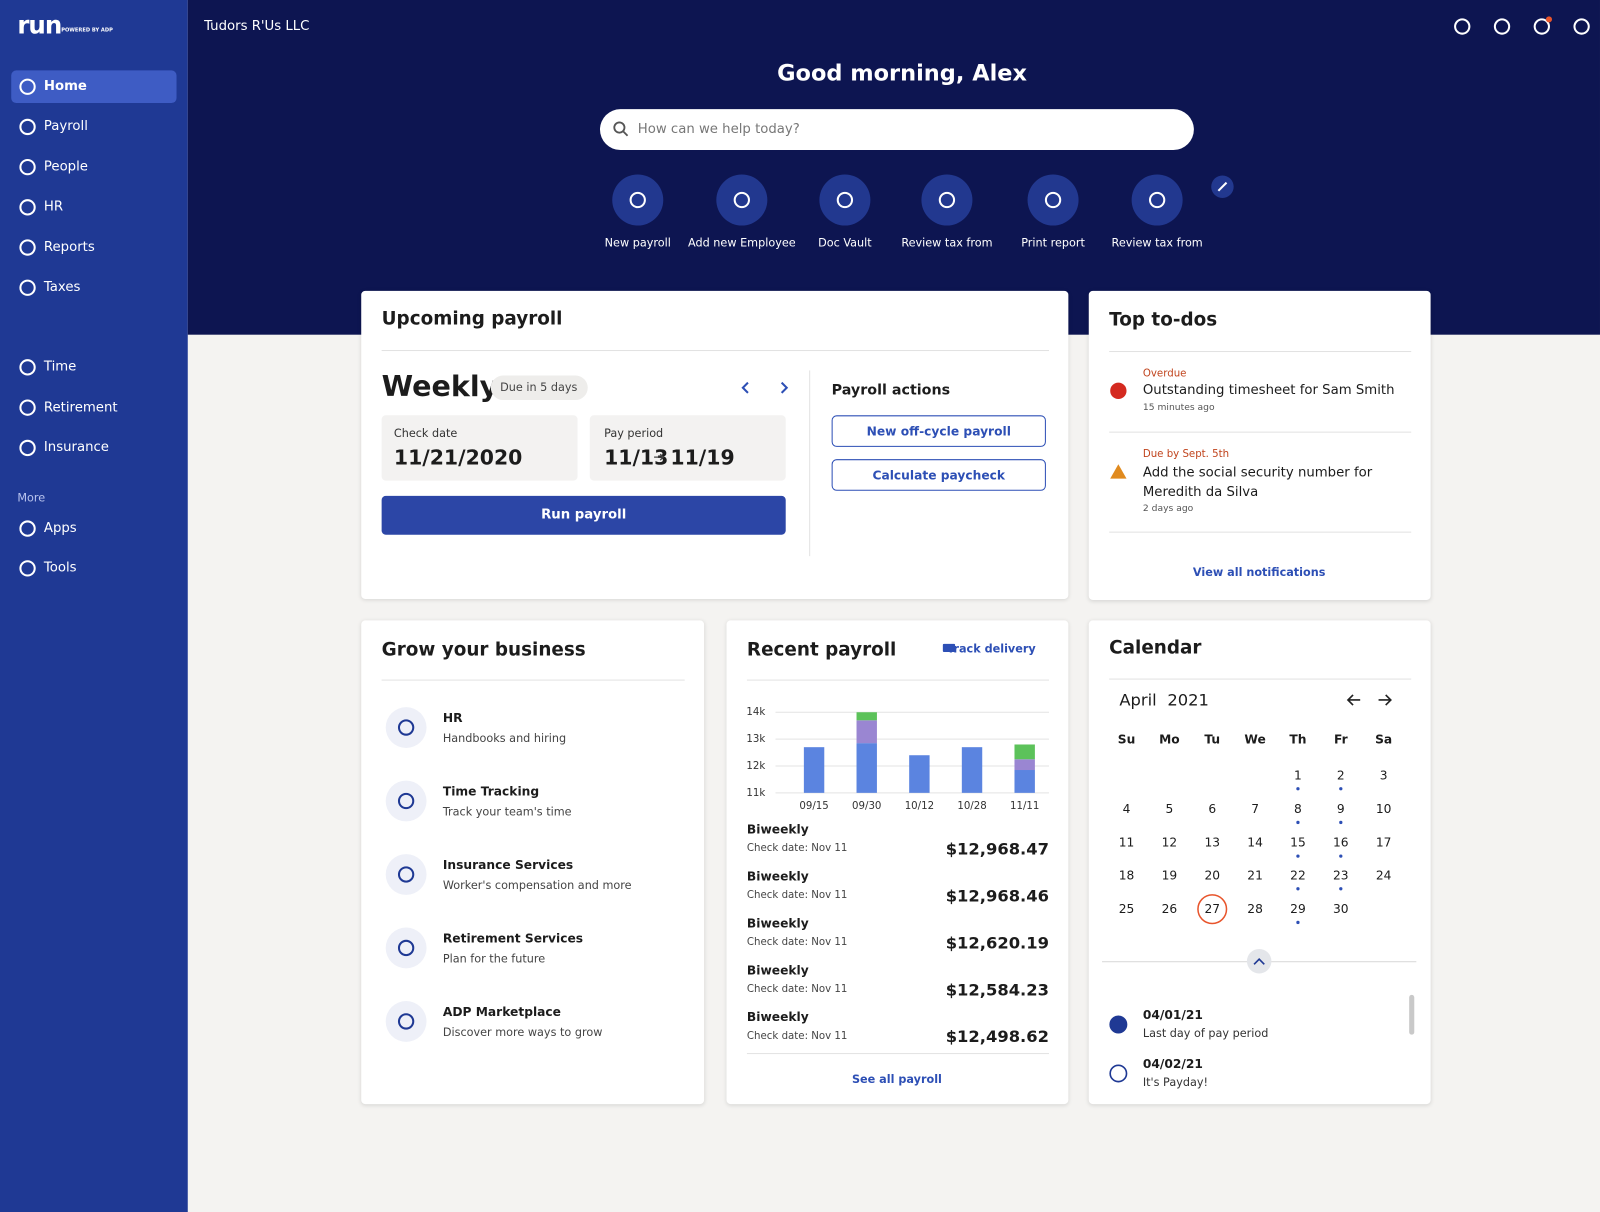 This screenshot has height=1212, width=1600. I want to click on nav-item: Time, so click(60, 367).